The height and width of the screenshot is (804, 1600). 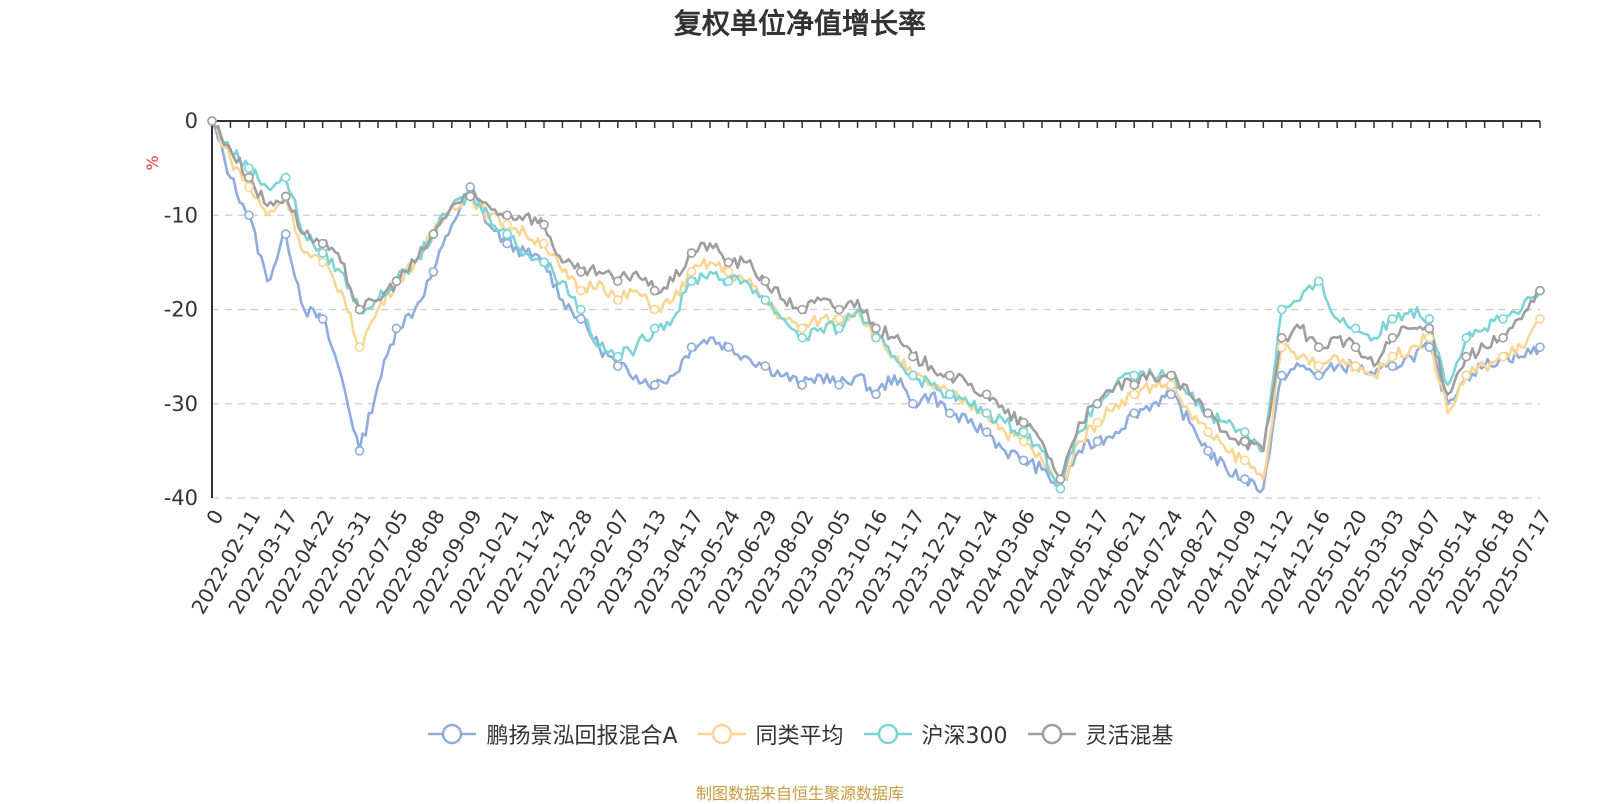 What do you see at coordinates (1129, 736) in the screenshot?
I see `legend-label: 灵活混基` at bounding box center [1129, 736].